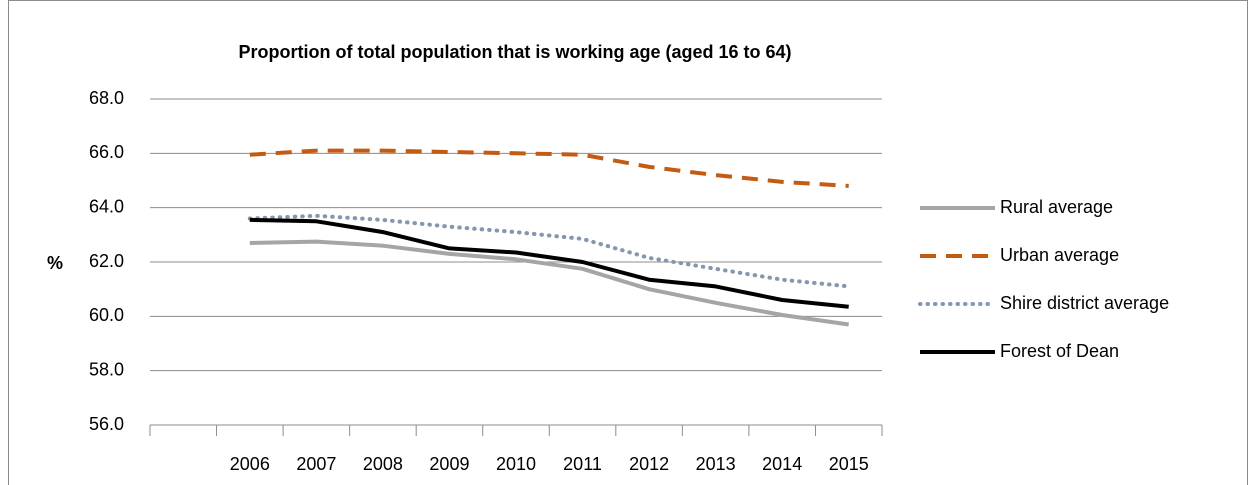  I want to click on legend-label: Rural average, so click(1056, 207).